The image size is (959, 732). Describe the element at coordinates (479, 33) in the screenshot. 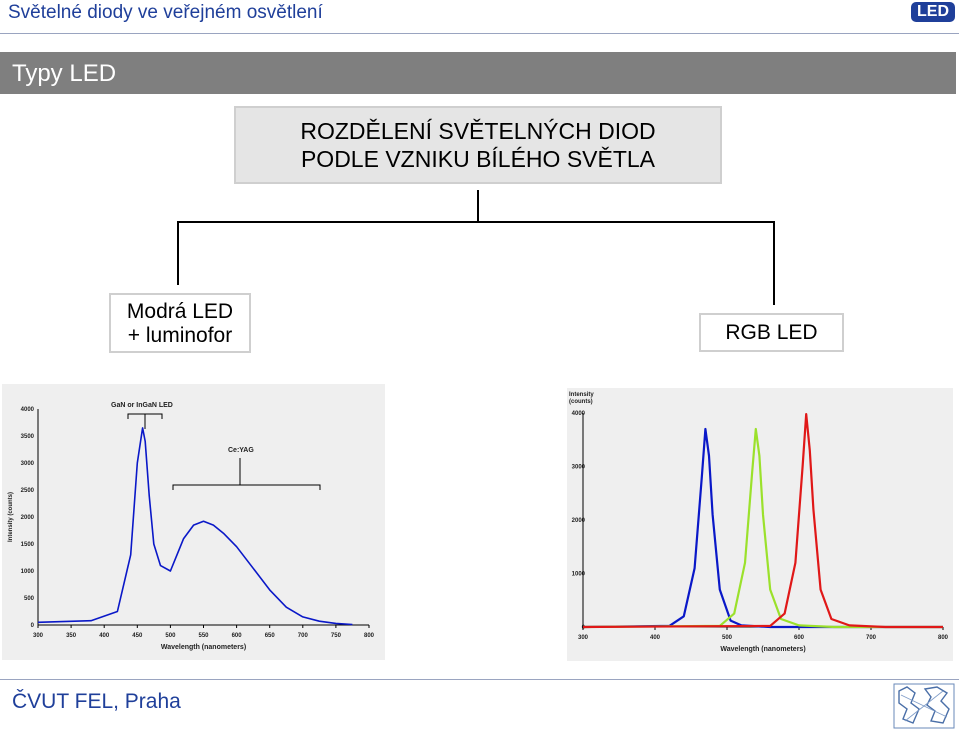

I see `header-divider` at that location.